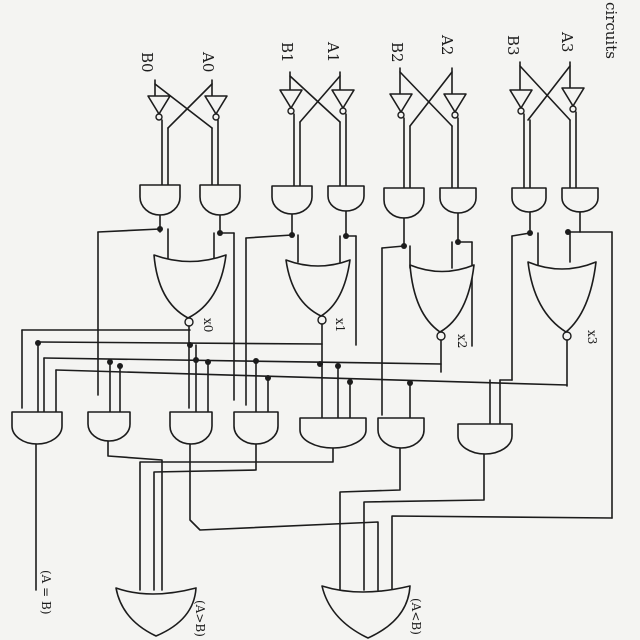  Describe the element at coordinates (611, 30) in the screenshot. I see `sheet-title: circuits` at that location.